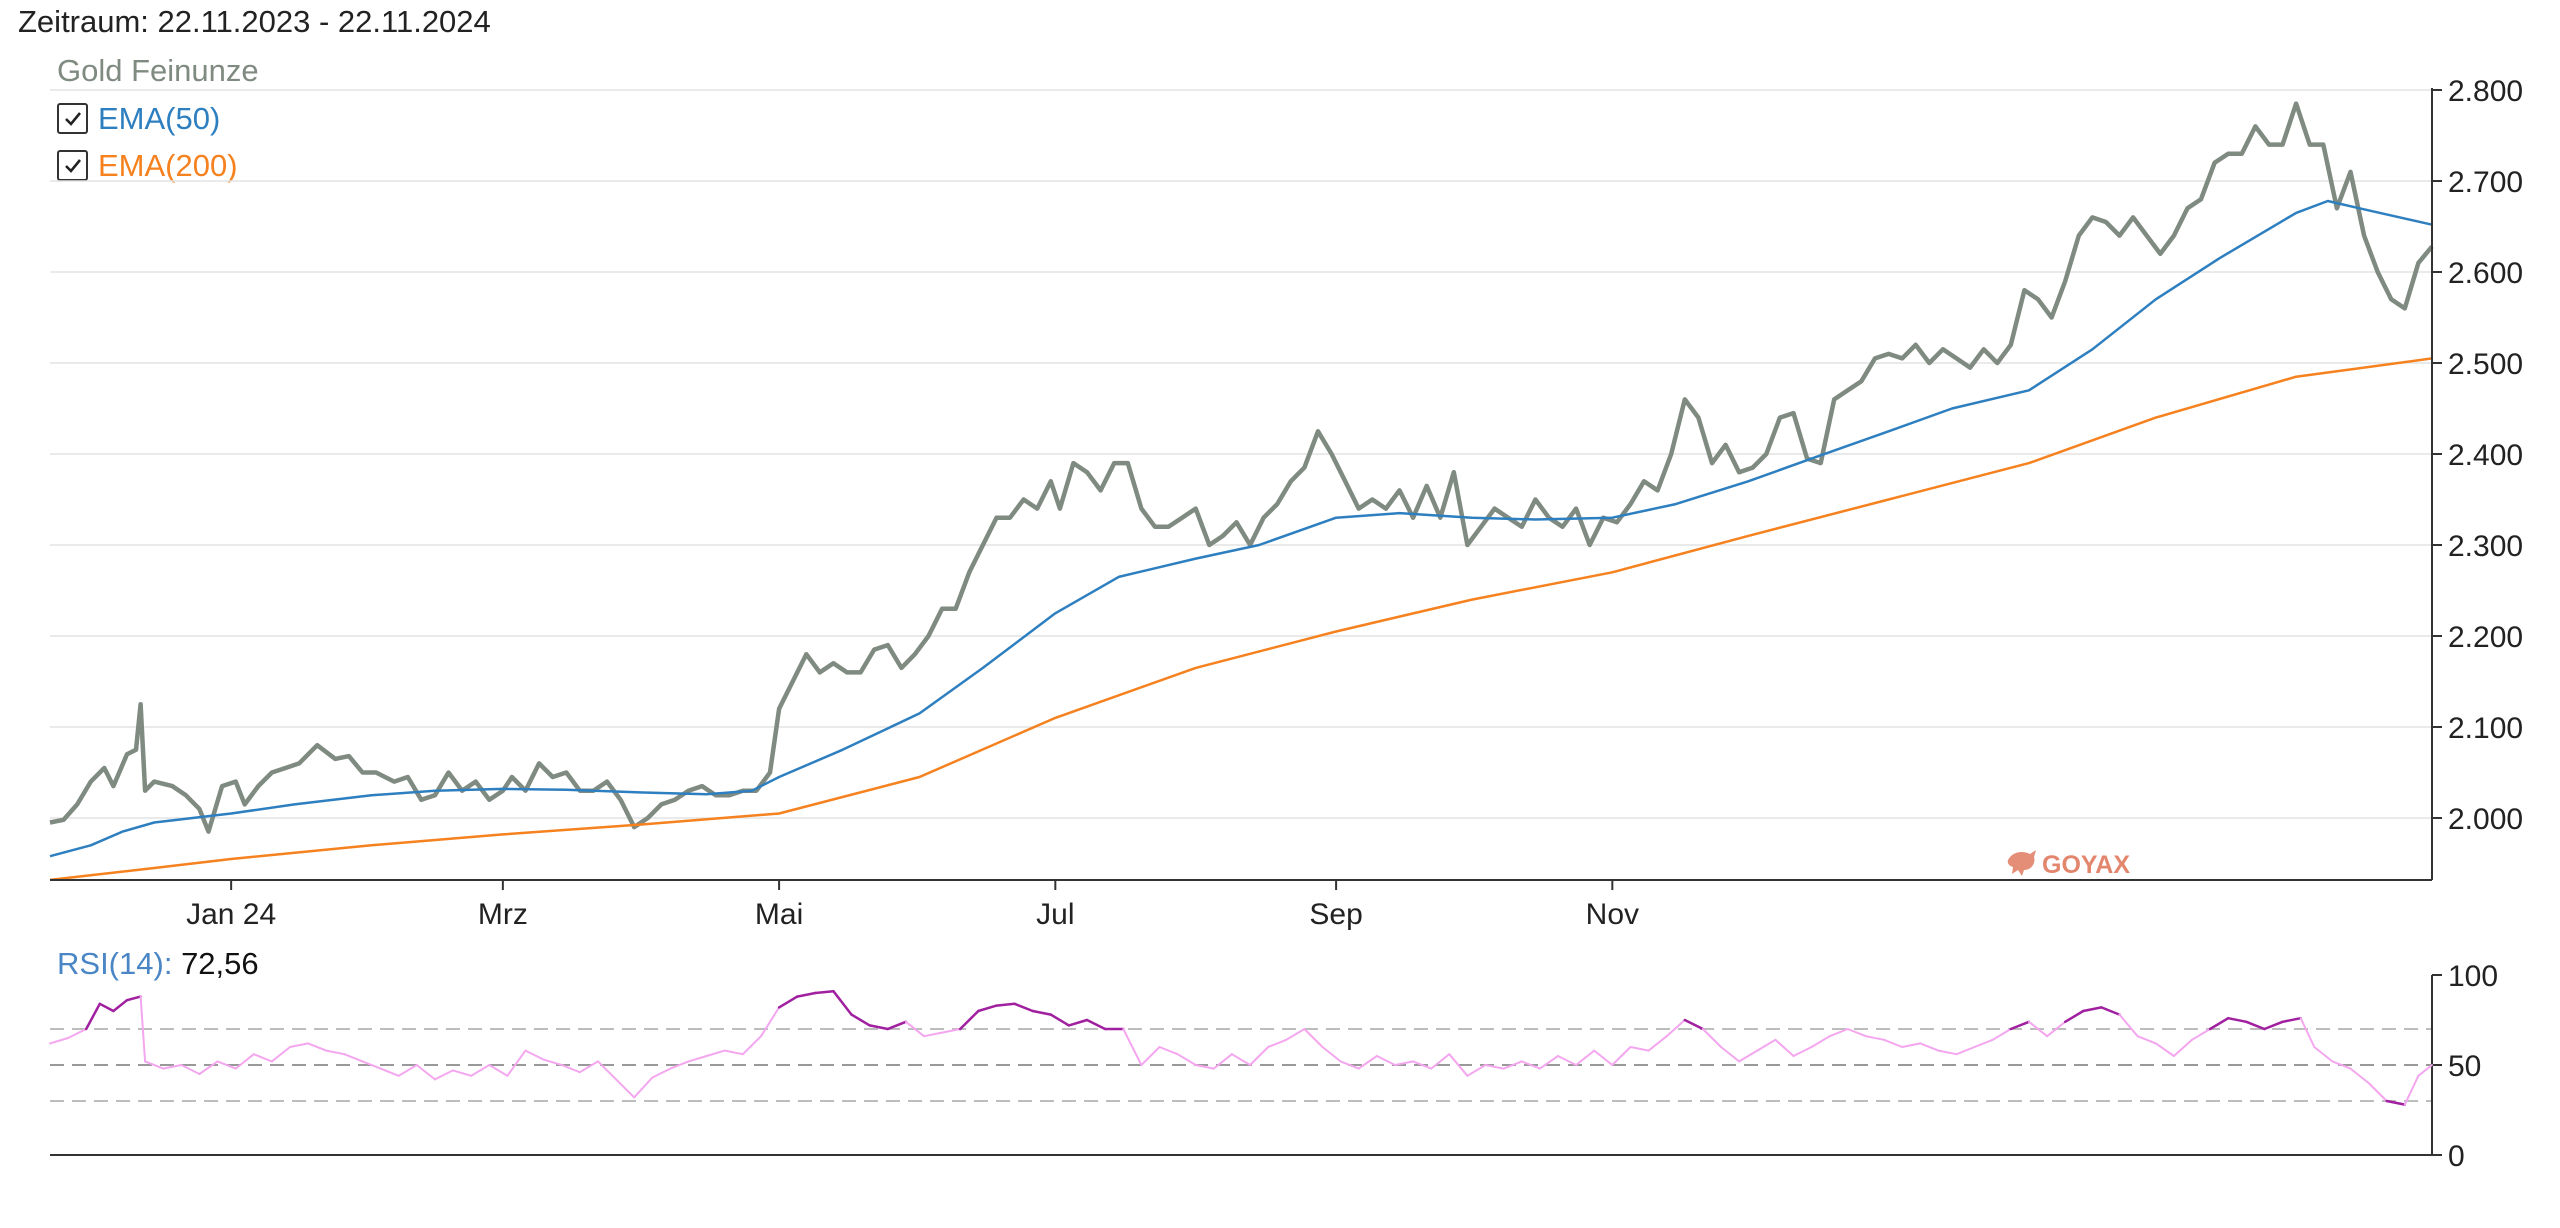 Image resolution: width=2560 pixels, height=1228 pixels. Describe the element at coordinates (254, 21) in the screenshot. I see `period-label: Zeitraum: 22.11.2023 - 22.11.2024` at that location.